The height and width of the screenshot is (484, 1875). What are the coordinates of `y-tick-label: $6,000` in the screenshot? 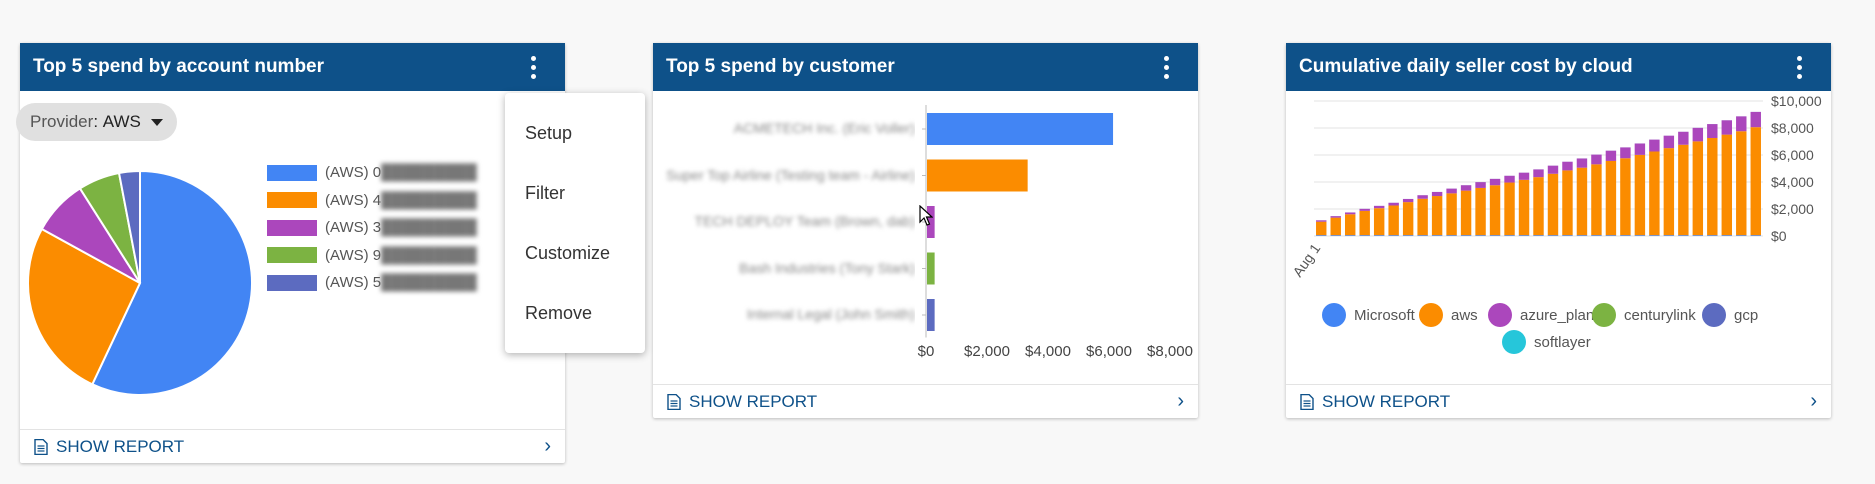 It's located at (1792, 155).